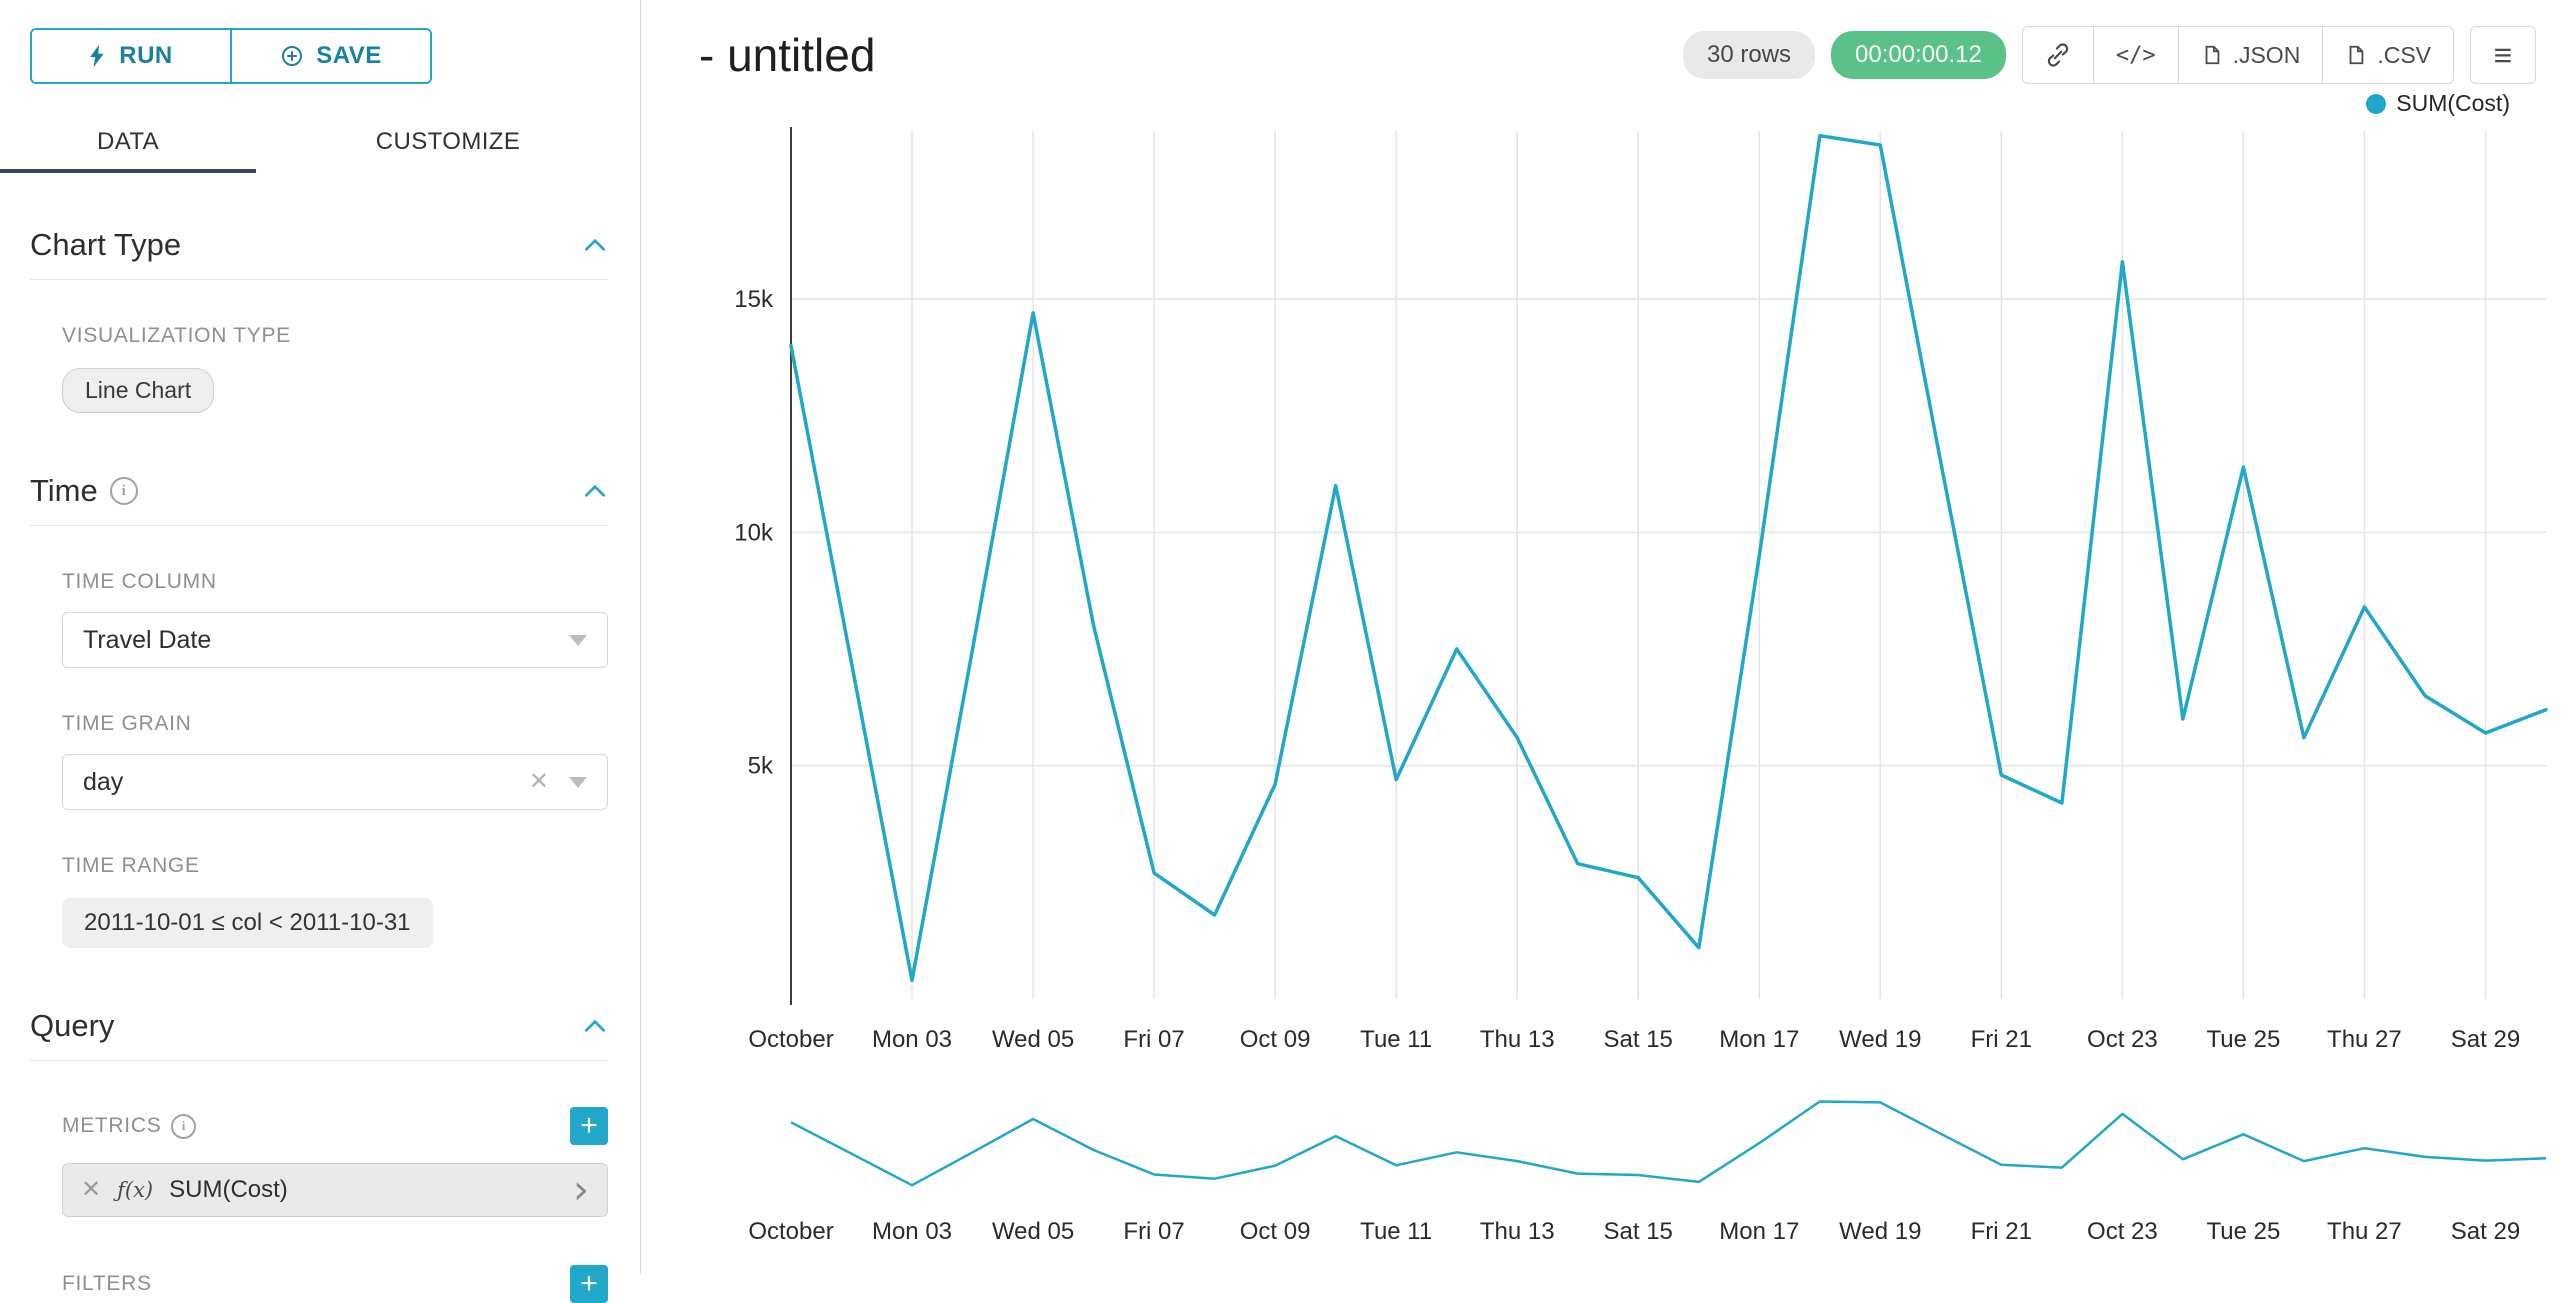 Image resolution: width=2576 pixels, height=1303 pixels. I want to click on time-range-label: TIME RANGE, so click(131, 865).